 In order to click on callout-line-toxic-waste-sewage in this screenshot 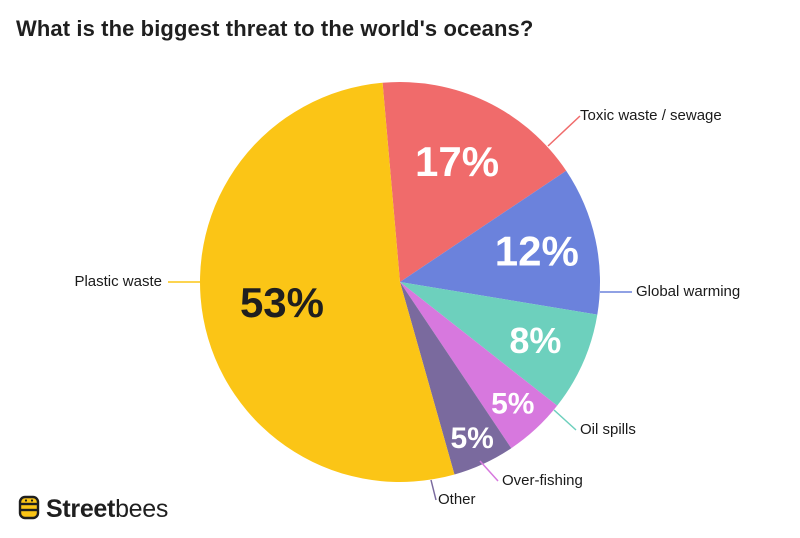, I will do `click(564, 131)`.